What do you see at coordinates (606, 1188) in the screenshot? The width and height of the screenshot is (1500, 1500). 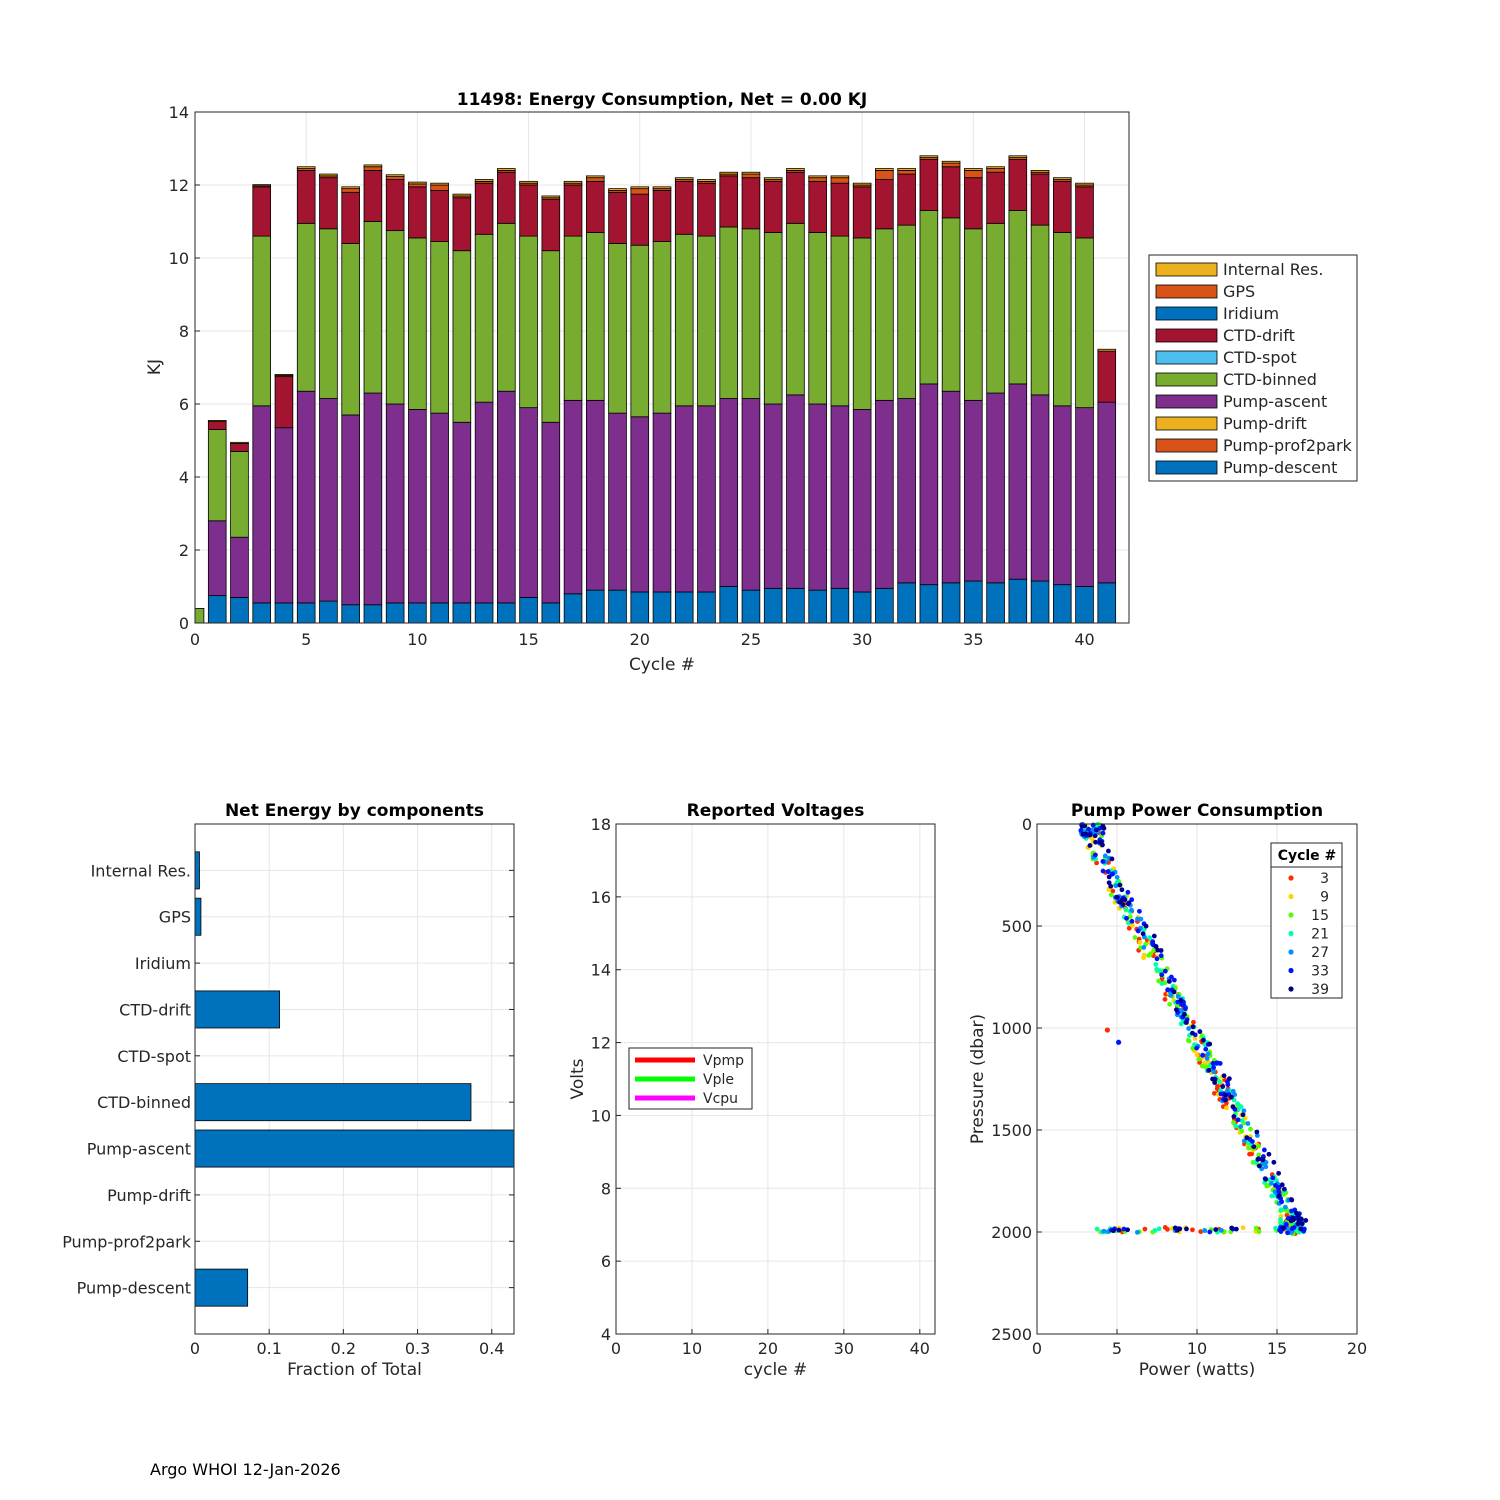 I see `volts-y-tick-label: 8` at bounding box center [606, 1188].